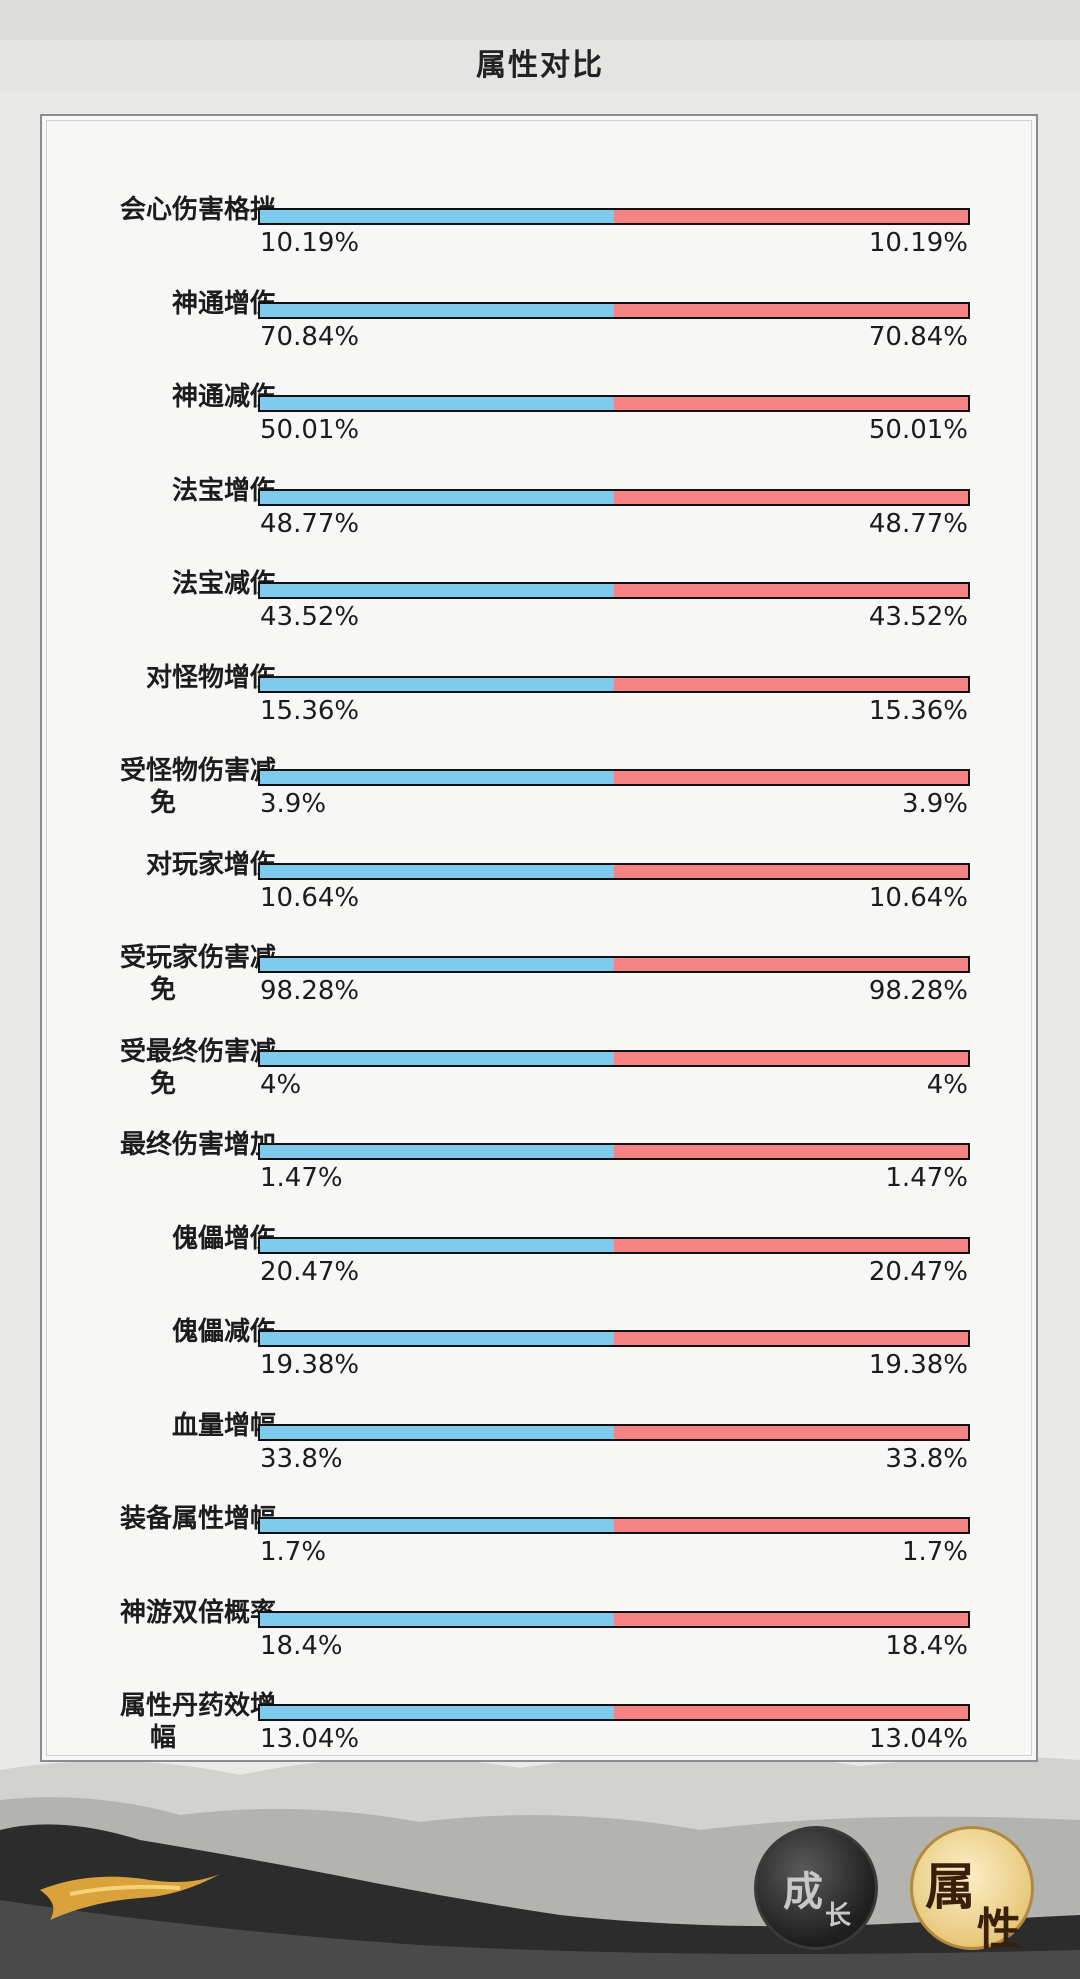 This screenshot has height=1979, width=1080. I want to click on attribute-label: 受怪物伤害减免, so click(197, 787).